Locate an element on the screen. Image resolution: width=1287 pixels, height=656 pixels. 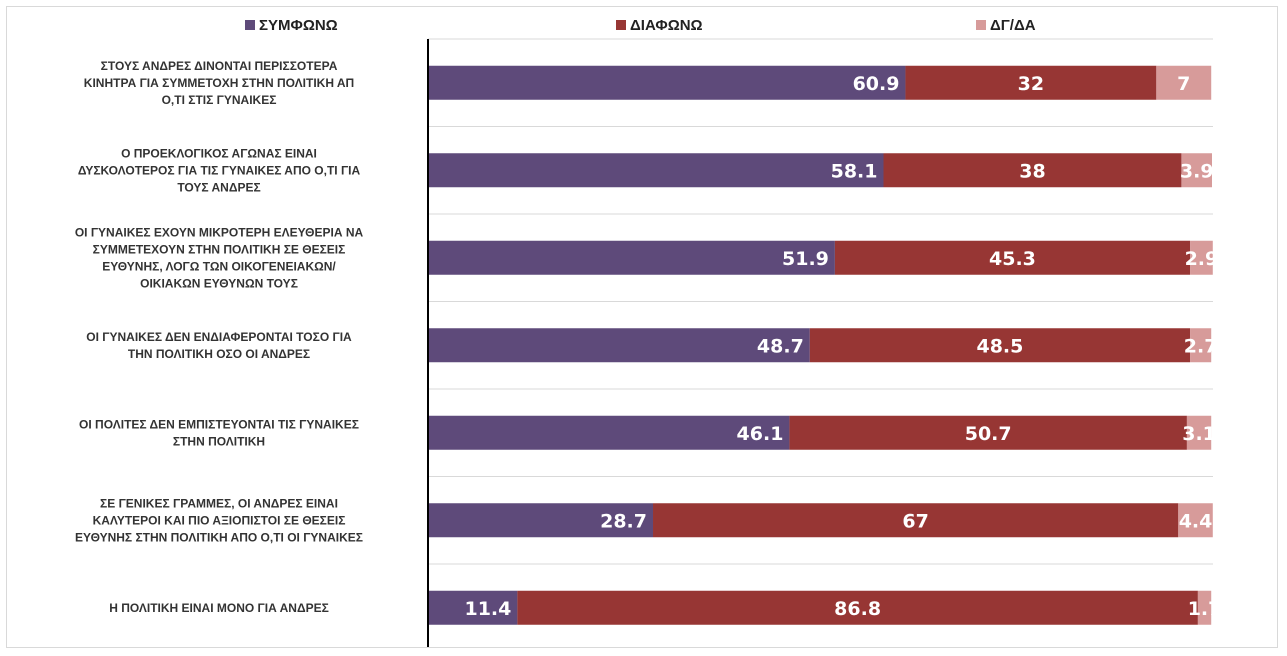
value-label-agree: 58.1 is located at coordinates (854, 171).